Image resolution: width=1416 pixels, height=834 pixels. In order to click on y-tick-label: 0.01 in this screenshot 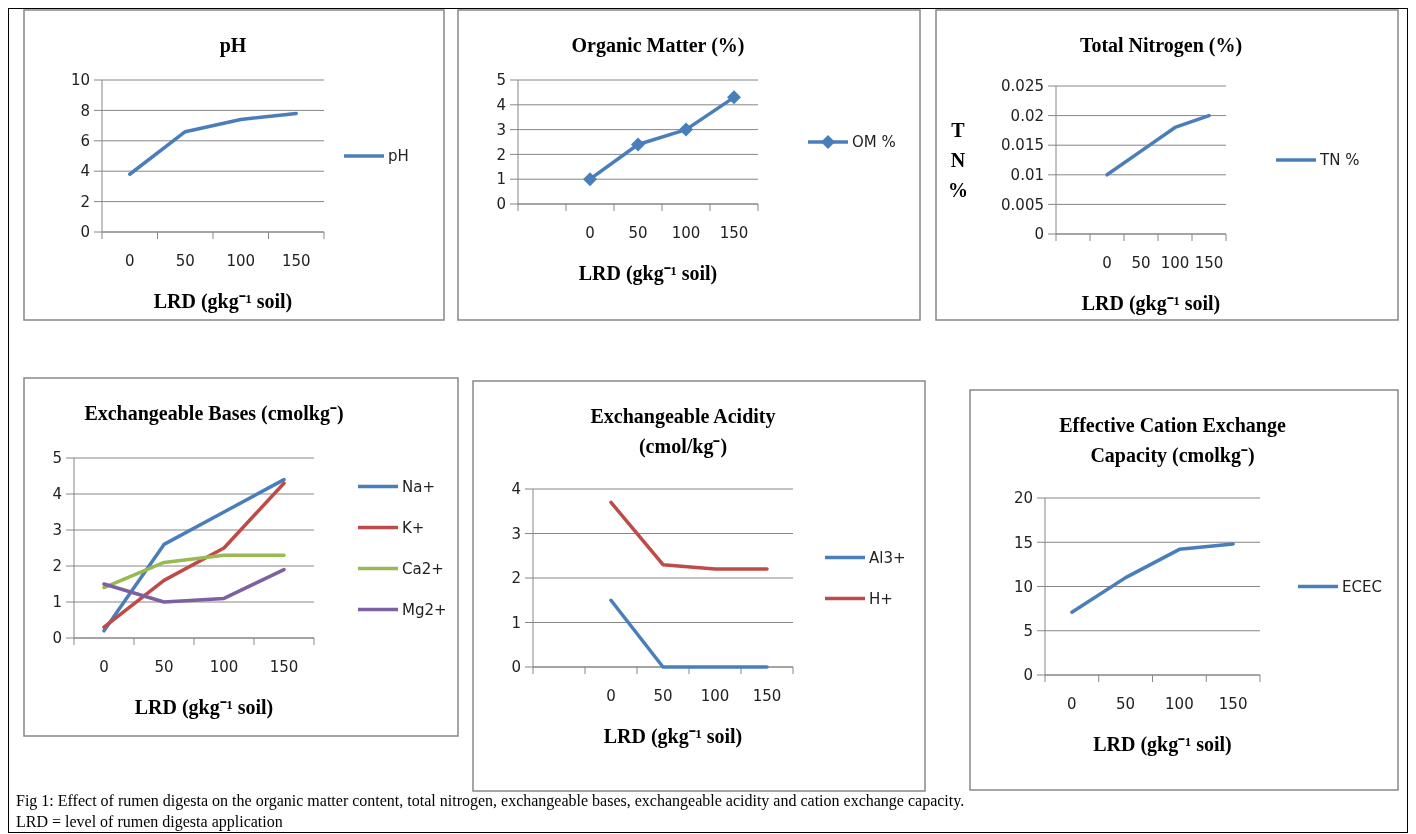, I will do `click(1027, 175)`.